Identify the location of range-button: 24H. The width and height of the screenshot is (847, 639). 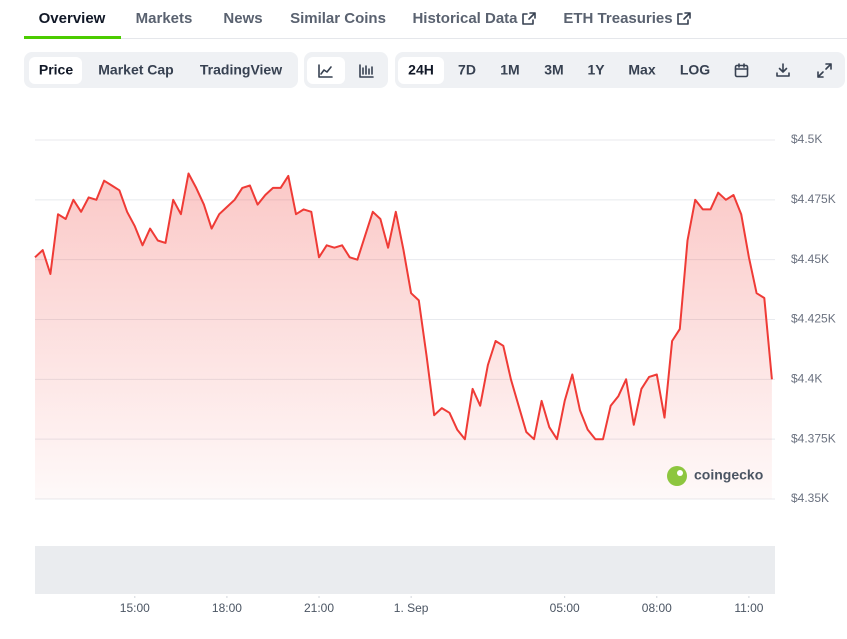
(421, 70).